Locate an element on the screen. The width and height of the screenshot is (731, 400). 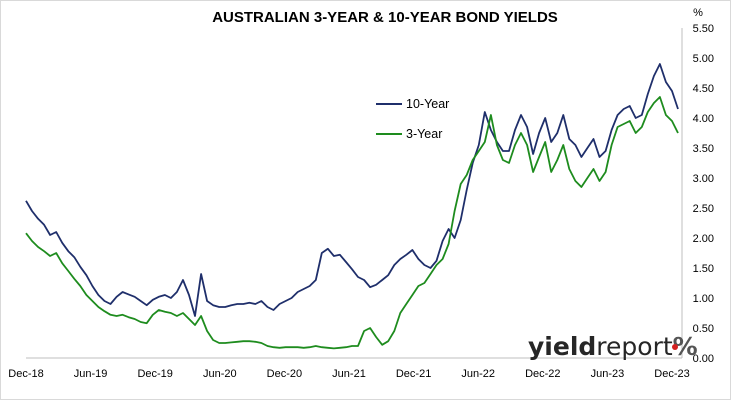
watermark-report: report is located at coordinates (634, 346).